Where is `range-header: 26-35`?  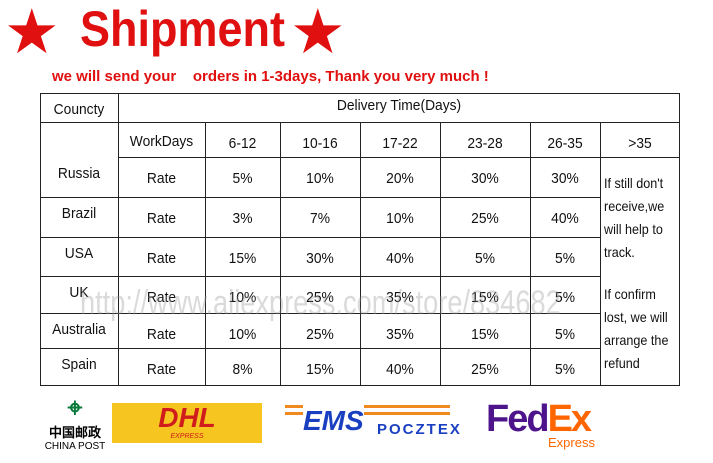
range-header: 26-35 is located at coordinates (565, 143).